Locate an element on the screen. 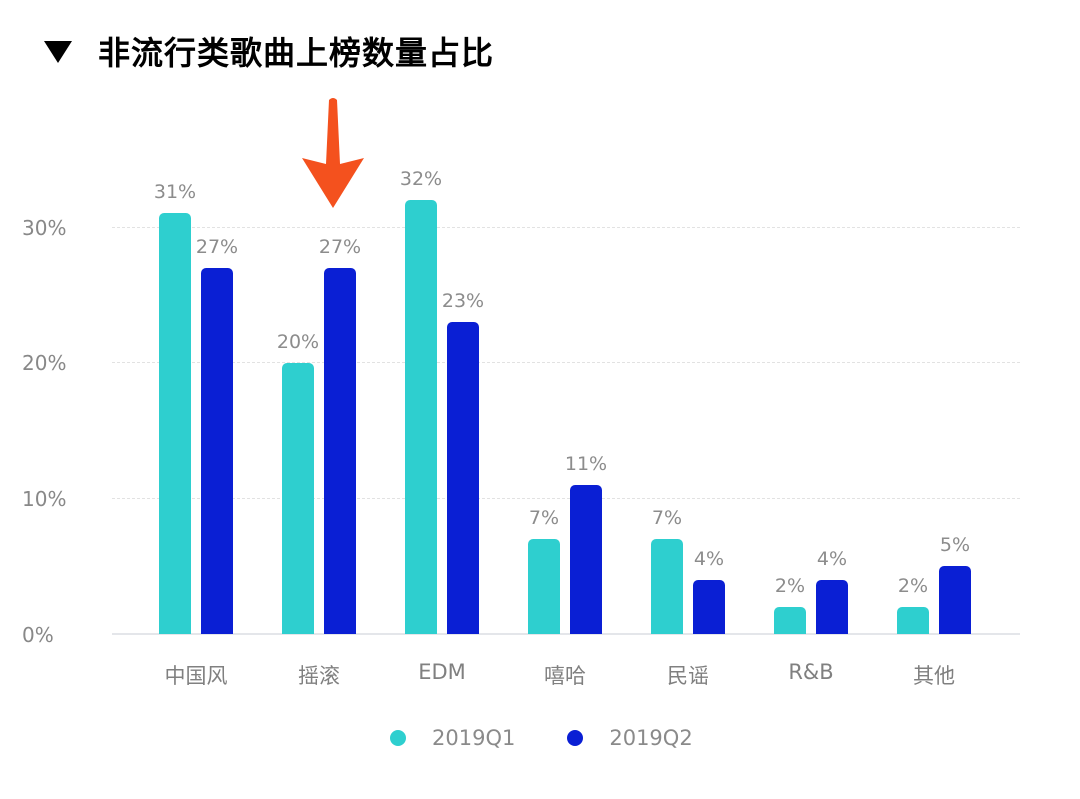 The height and width of the screenshot is (799, 1080). chart-header: 非流行类歌曲上榜数量占比 is located at coordinates (269, 51).